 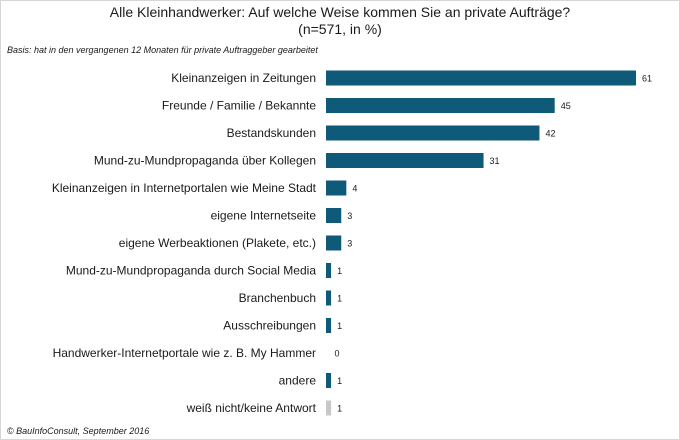 I want to click on value-label: 31, so click(x=495, y=161).